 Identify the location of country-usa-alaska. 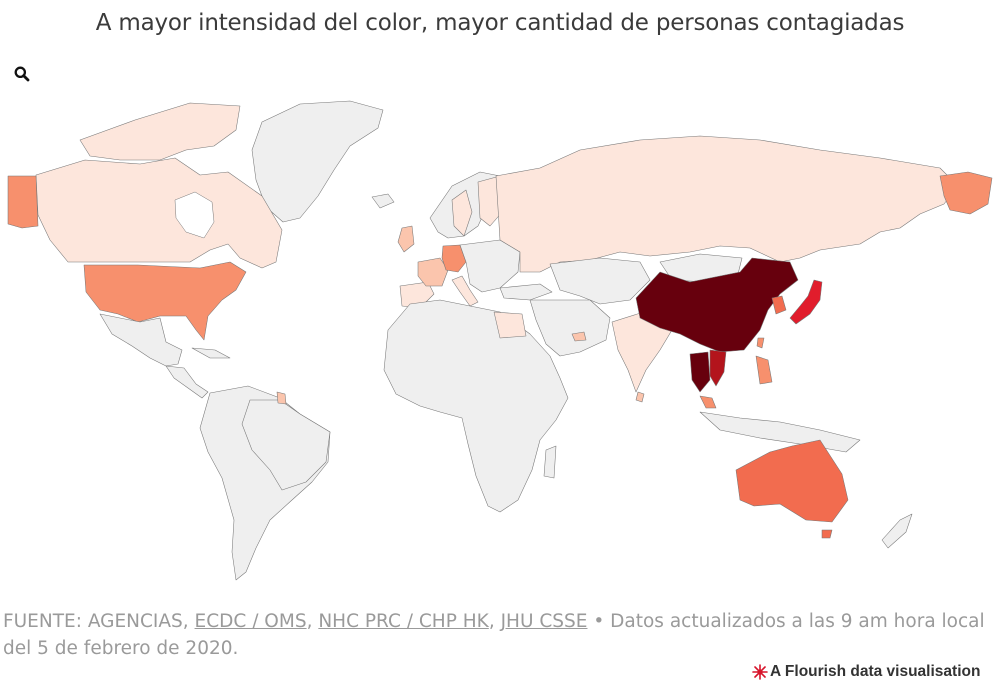
(23, 202).